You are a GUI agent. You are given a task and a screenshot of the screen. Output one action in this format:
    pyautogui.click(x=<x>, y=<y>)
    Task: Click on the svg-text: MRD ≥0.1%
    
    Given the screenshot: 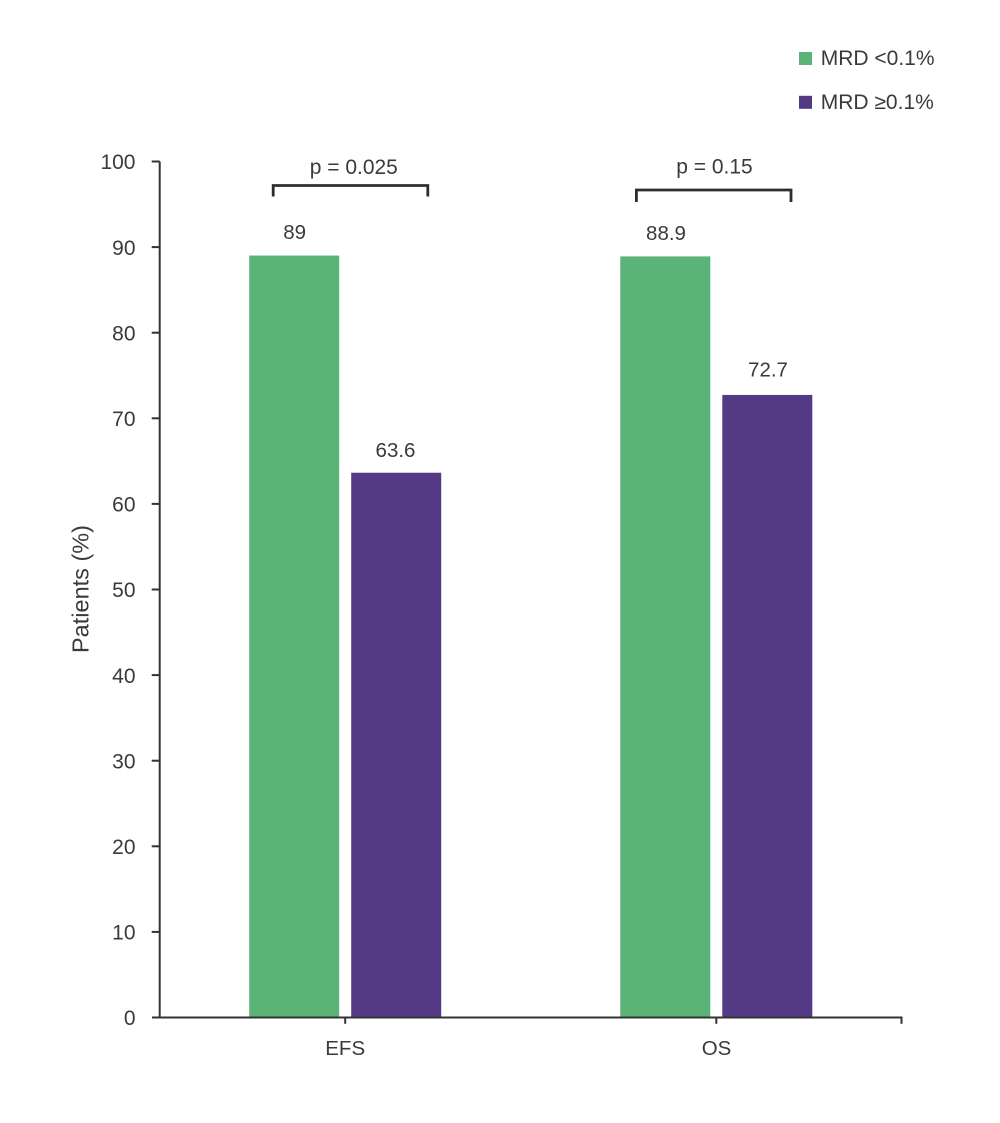 What is the action you would take?
    pyautogui.click(x=877, y=102)
    